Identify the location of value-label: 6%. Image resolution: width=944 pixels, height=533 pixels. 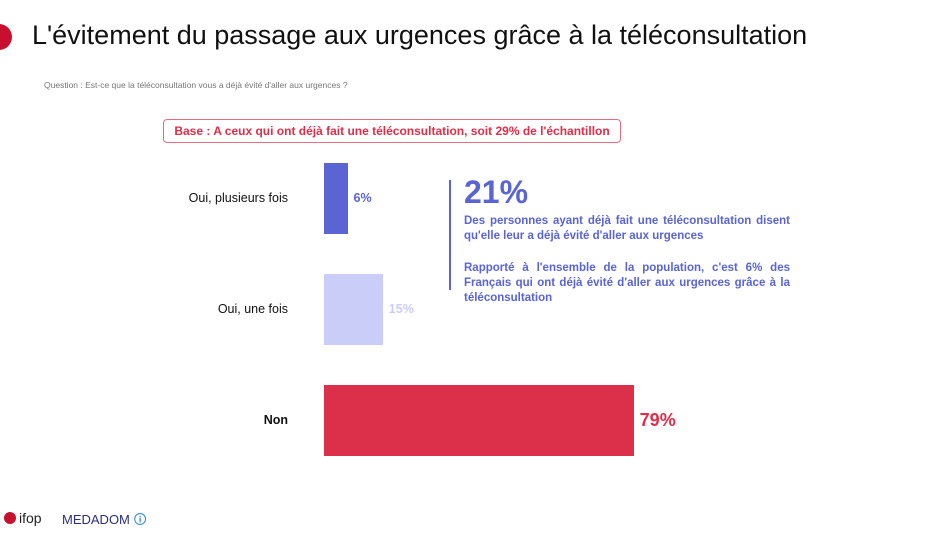
(362, 198).